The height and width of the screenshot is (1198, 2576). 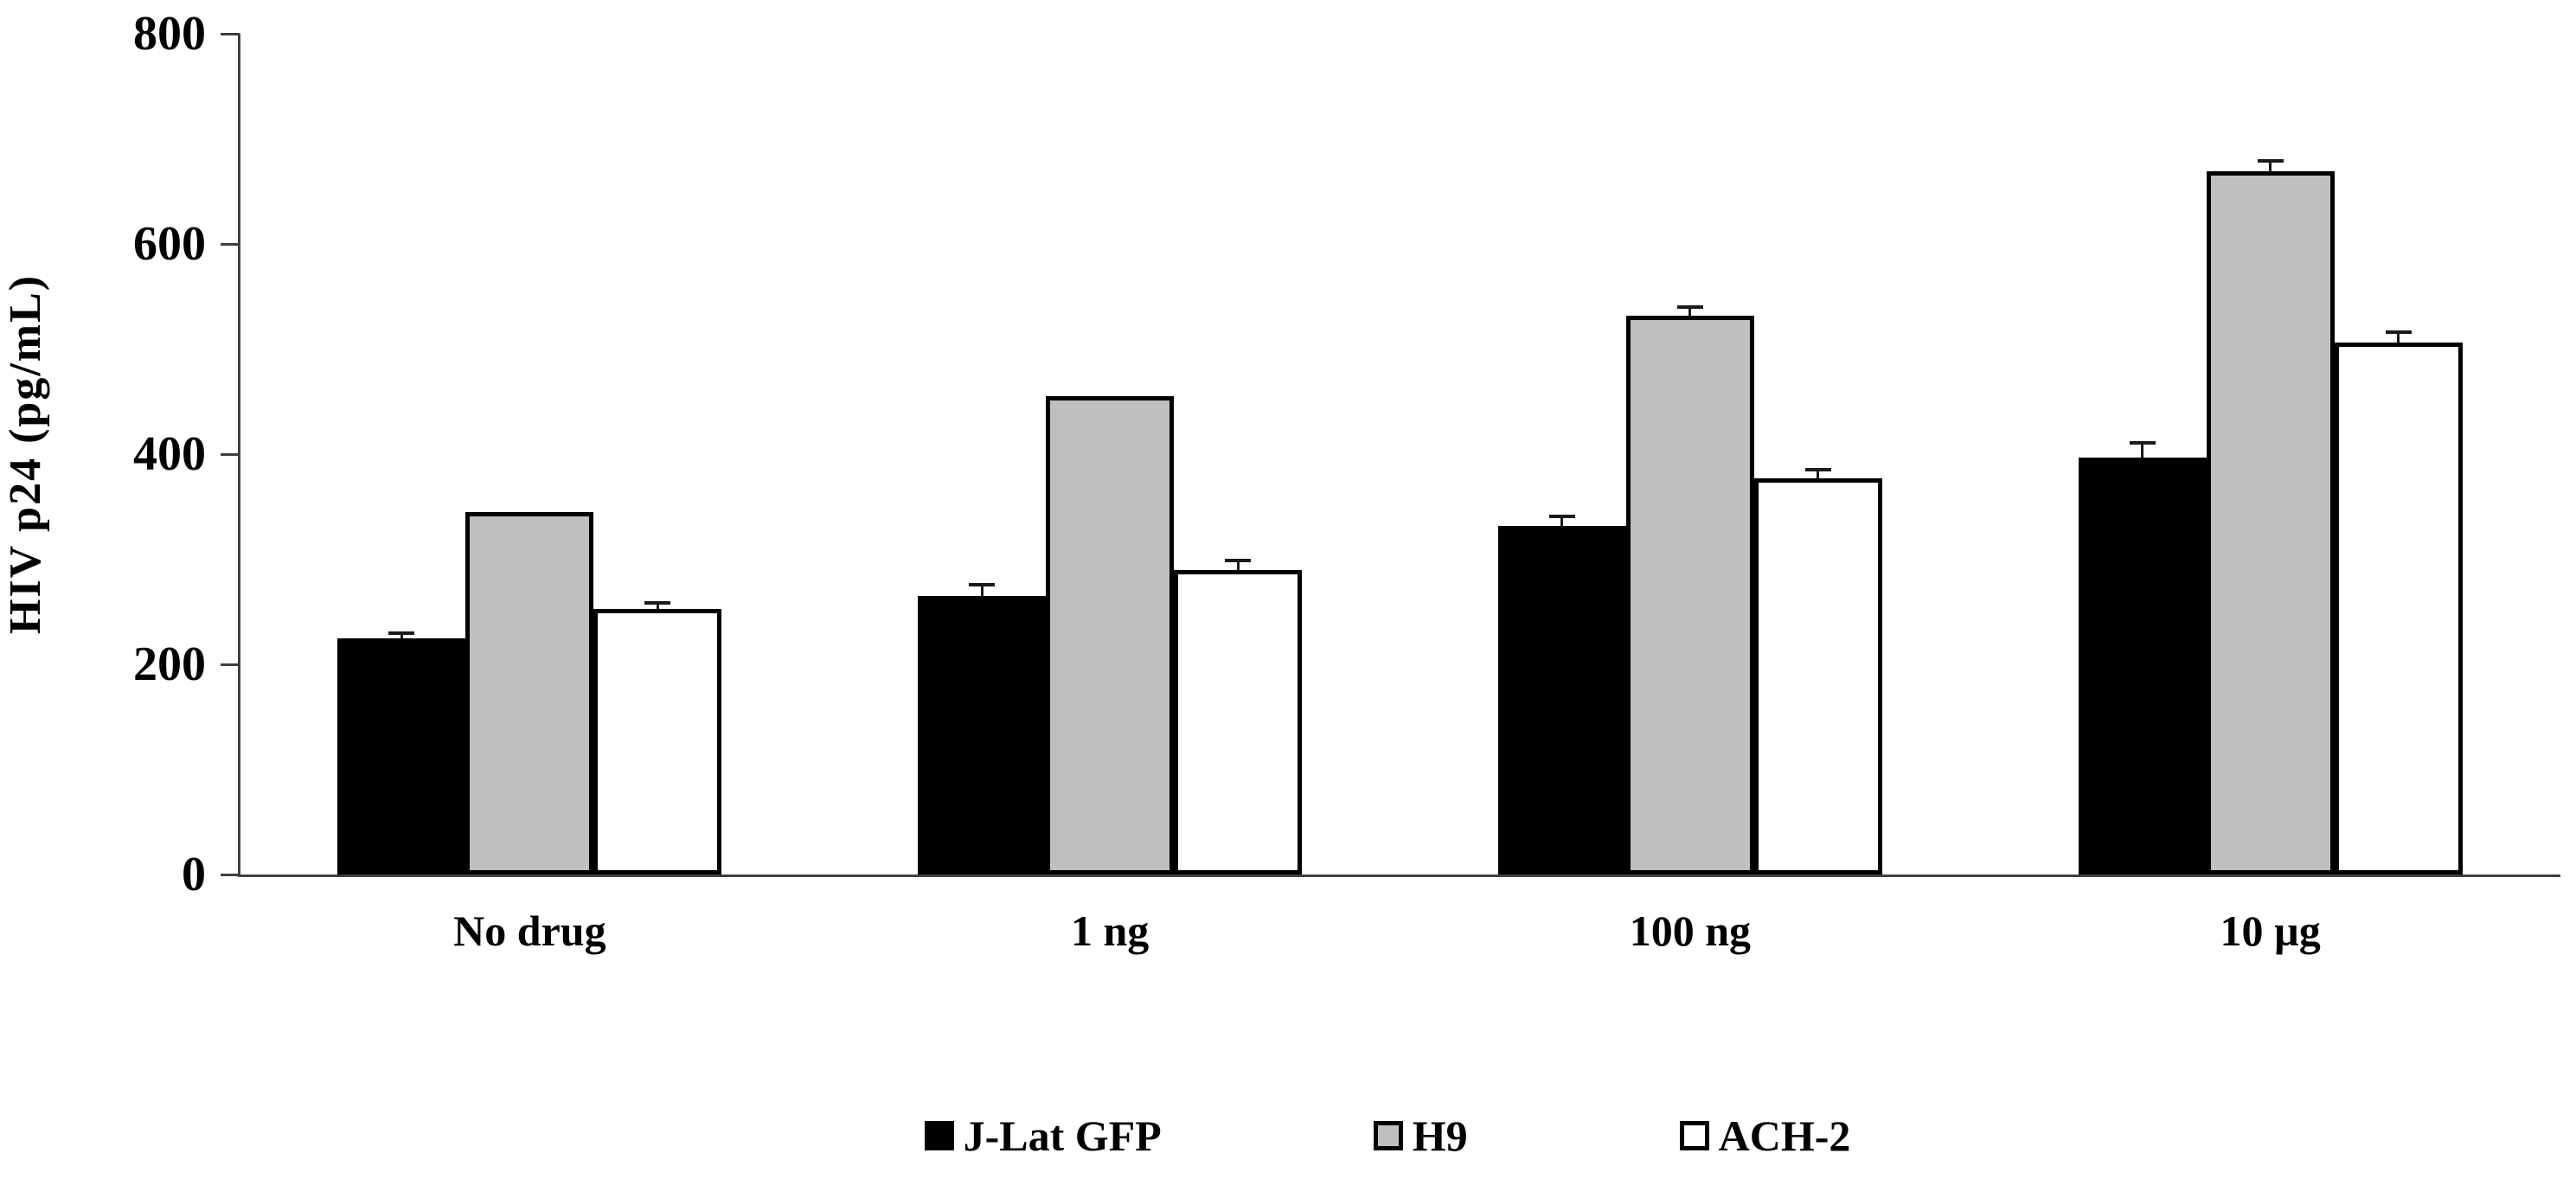 What do you see at coordinates (657, 741) in the screenshot?
I see `bar-ach-2-no-drug` at bounding box center [657, 741].